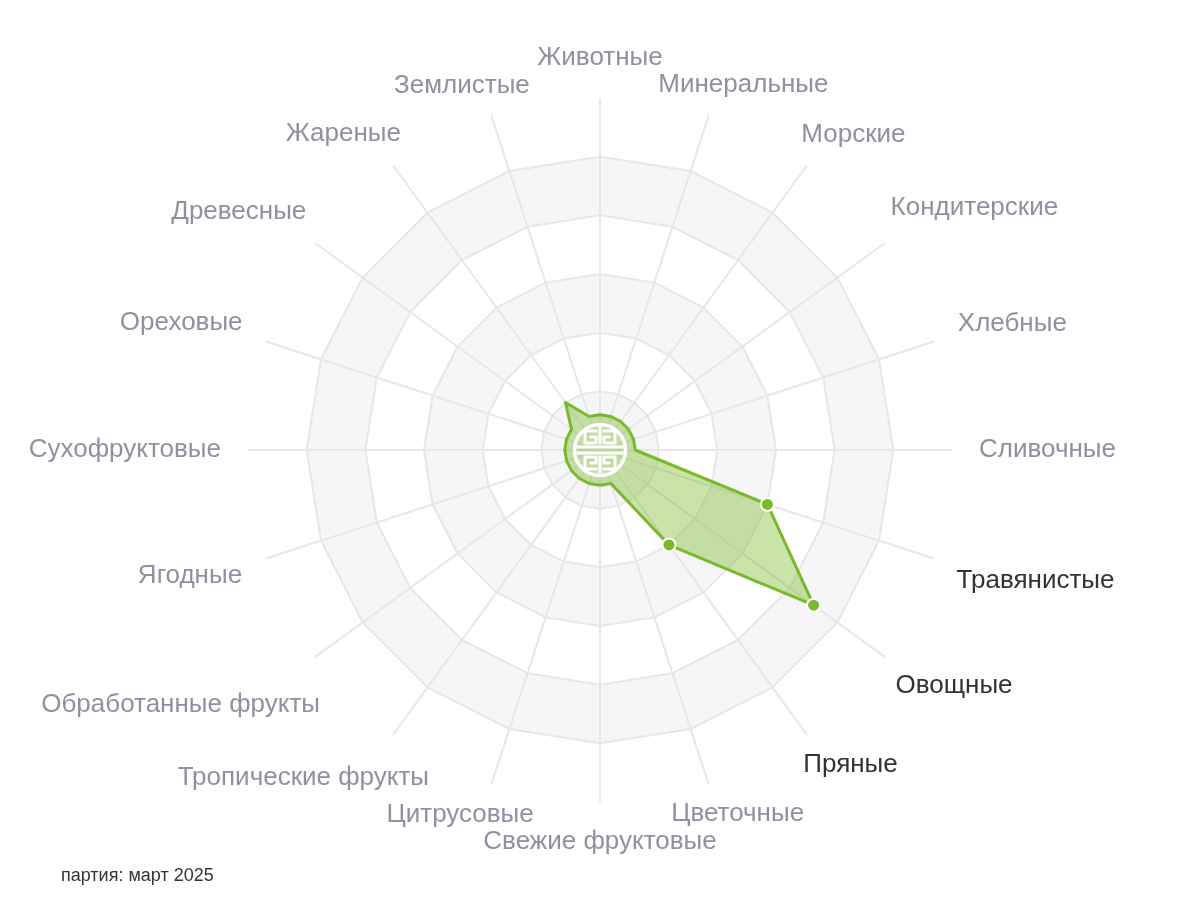 This screenshot has height=900, width=1200. Describe the element at coordinates (239, 209) in the screenshot. I see `spoke-label: Древесные` at that location.